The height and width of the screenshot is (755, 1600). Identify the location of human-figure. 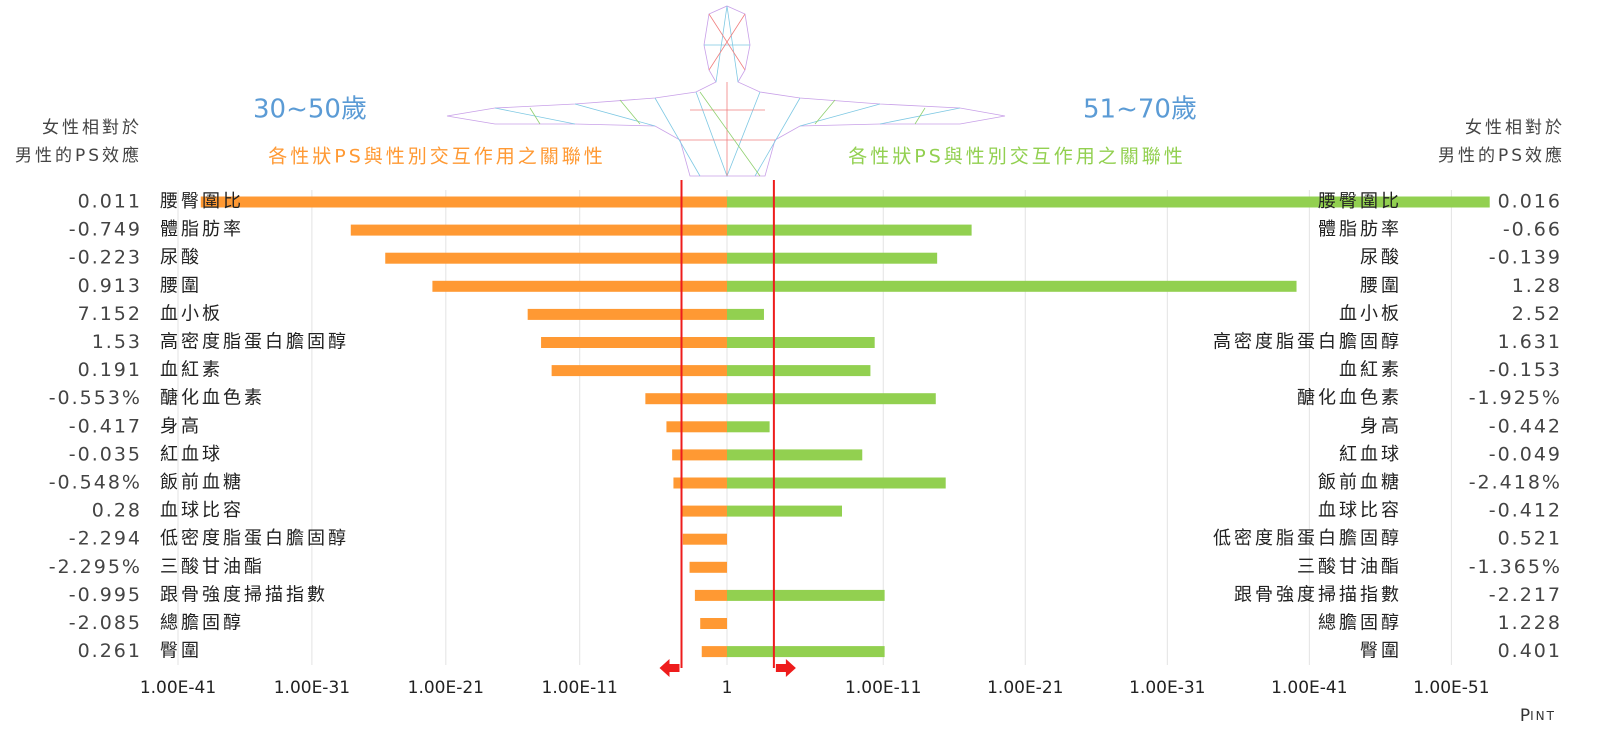
(726, 91).